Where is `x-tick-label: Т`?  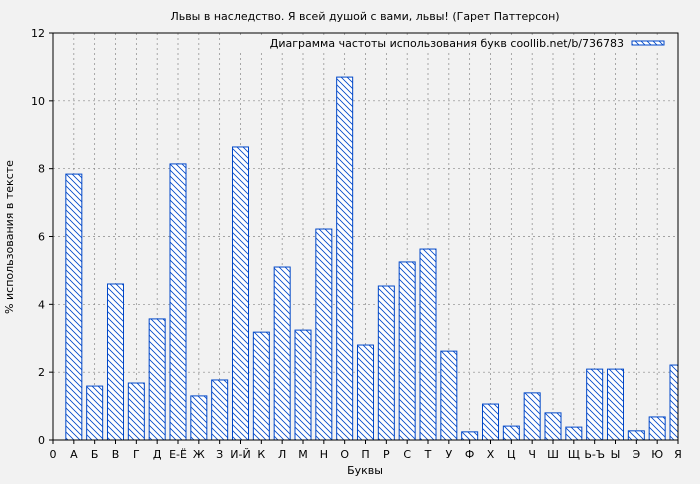 x-tick-label: Т is located at coordinates (428, 454).